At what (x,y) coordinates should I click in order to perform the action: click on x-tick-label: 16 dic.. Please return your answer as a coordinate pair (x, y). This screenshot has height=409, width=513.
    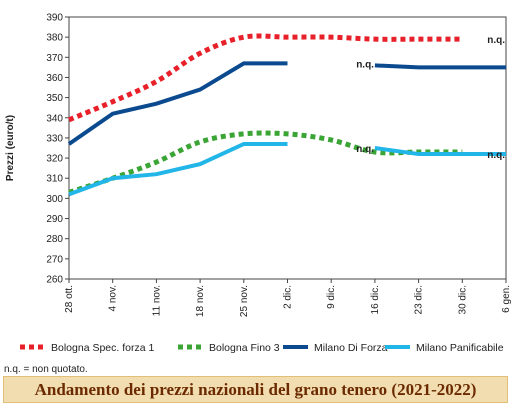
    Looking at the image, I should click on (375, 299).